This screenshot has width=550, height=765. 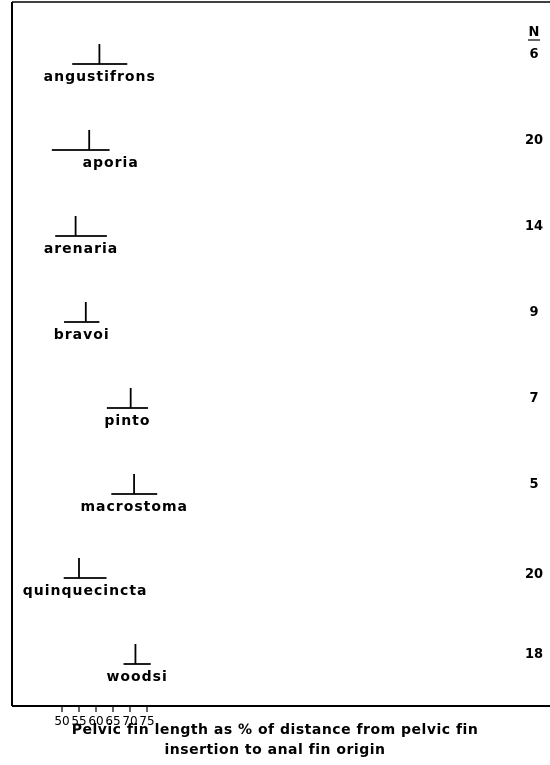 I want to click on species-row: macrostoma 5, so click(x=309, y=494).